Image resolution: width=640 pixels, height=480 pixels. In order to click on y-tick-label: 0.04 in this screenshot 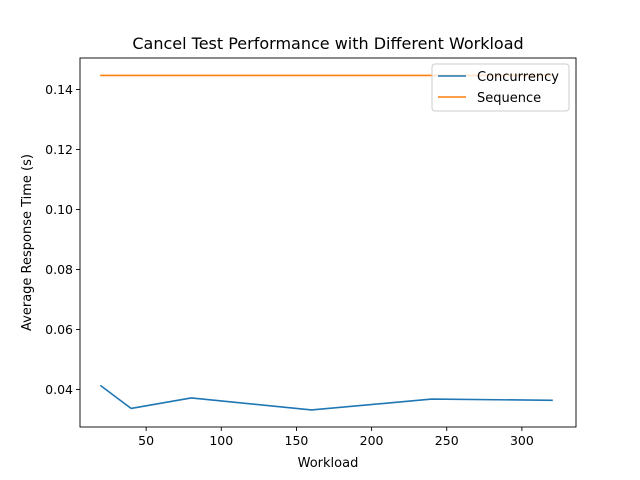, I will do `click(59, 389)`.